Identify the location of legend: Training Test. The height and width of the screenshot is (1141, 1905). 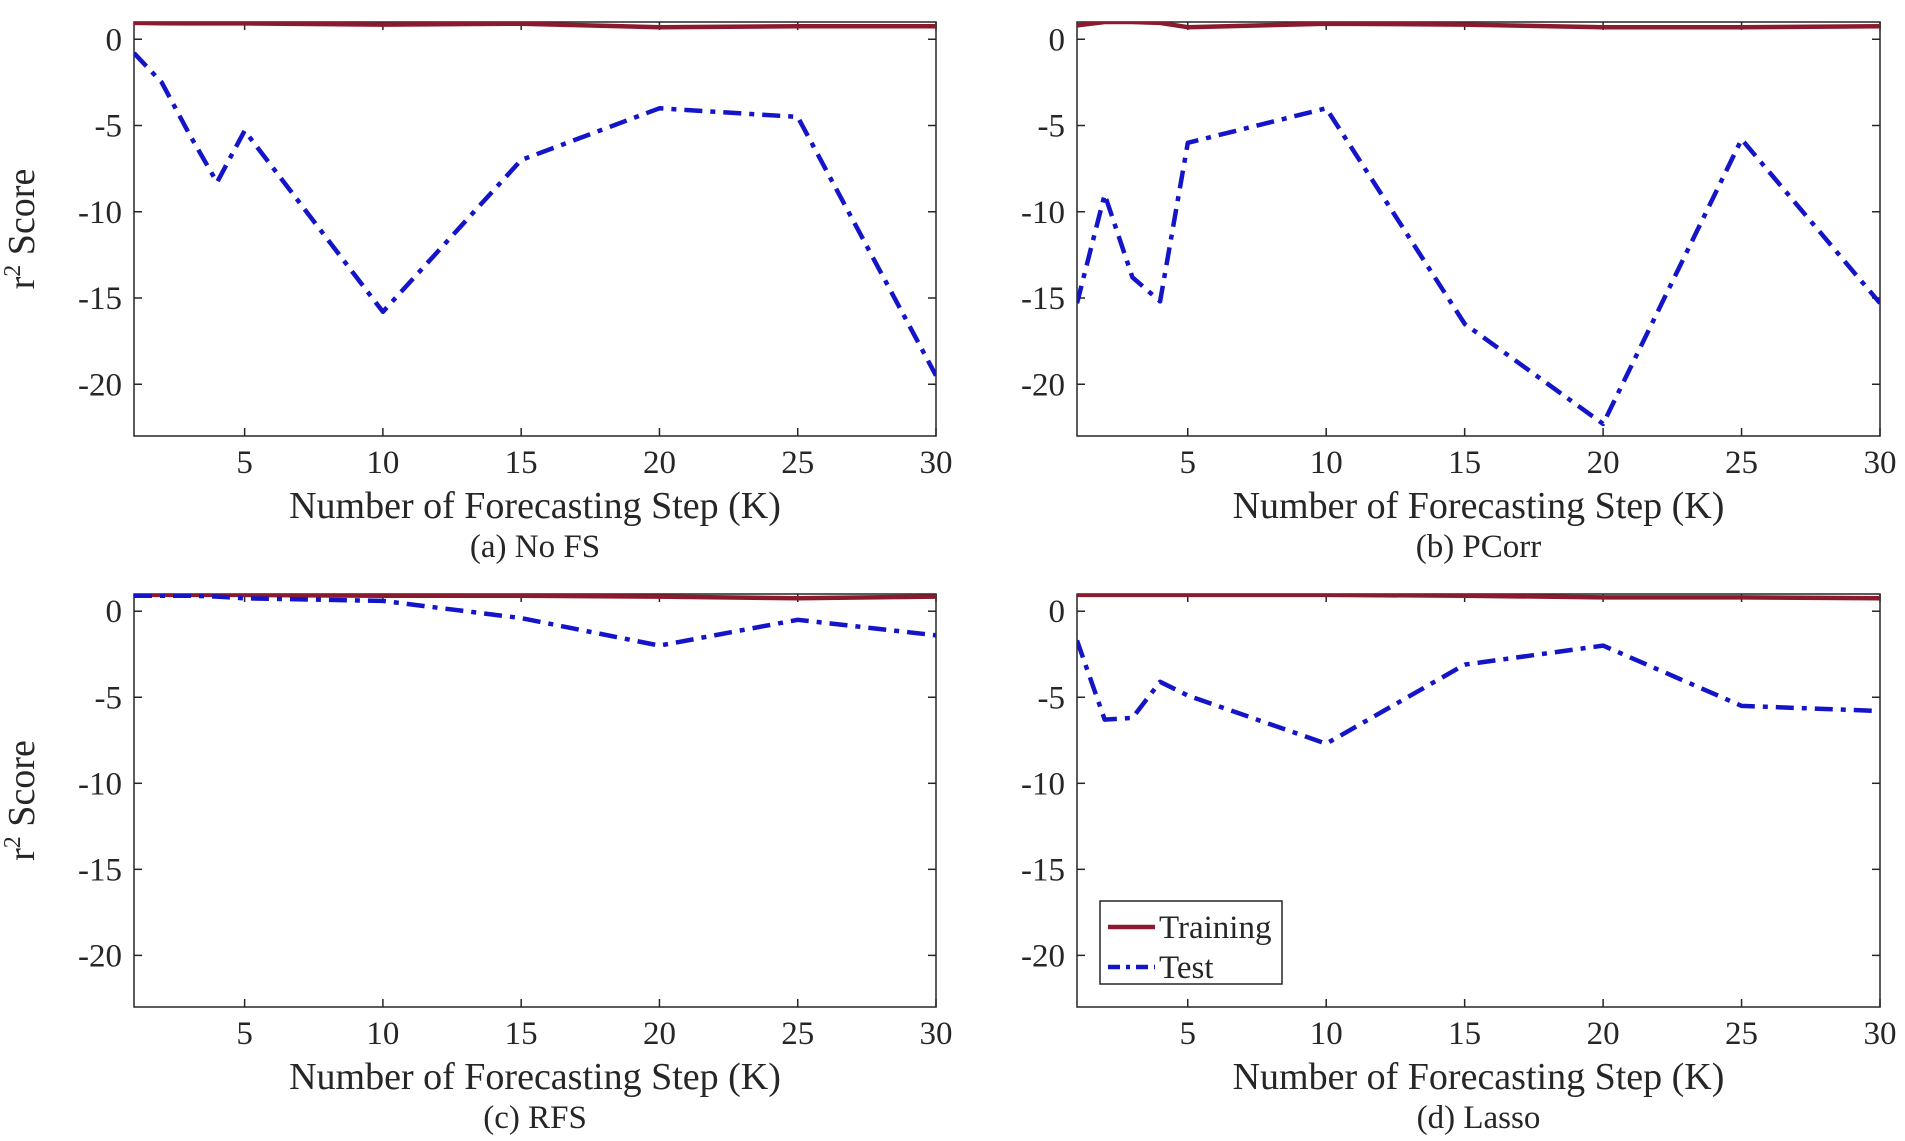
(1191, 943).